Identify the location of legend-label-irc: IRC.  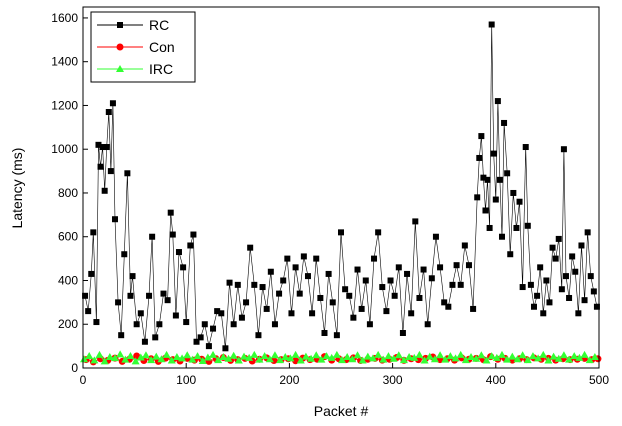
(161, 69).